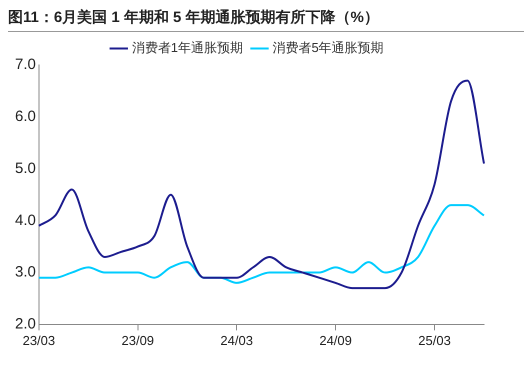 The width and height of the screenshot is (532, 372). What do you see at coordinates (25, 117) in the screenshot?
I see `y-tick-label: 6.0` at bounding box center [25, 117].